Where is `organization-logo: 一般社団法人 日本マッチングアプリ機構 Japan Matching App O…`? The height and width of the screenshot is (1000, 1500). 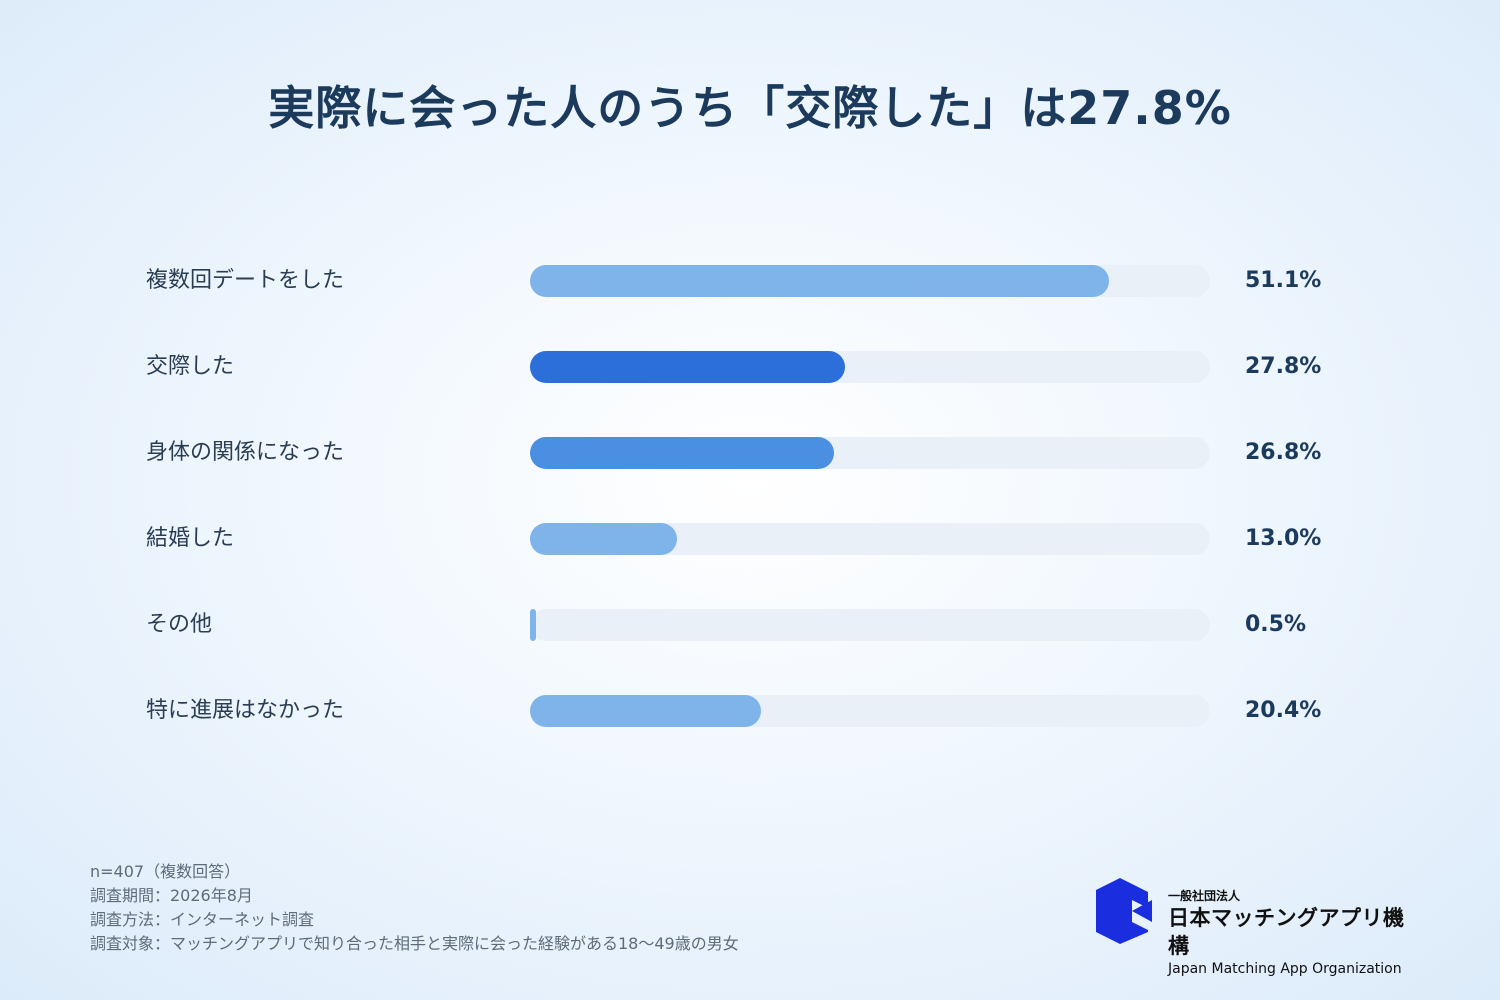 organization-logo: 一般社団法人 日本マッチングアプリ機構 Japan Matching App O… is located at coordinates (1256, 927).